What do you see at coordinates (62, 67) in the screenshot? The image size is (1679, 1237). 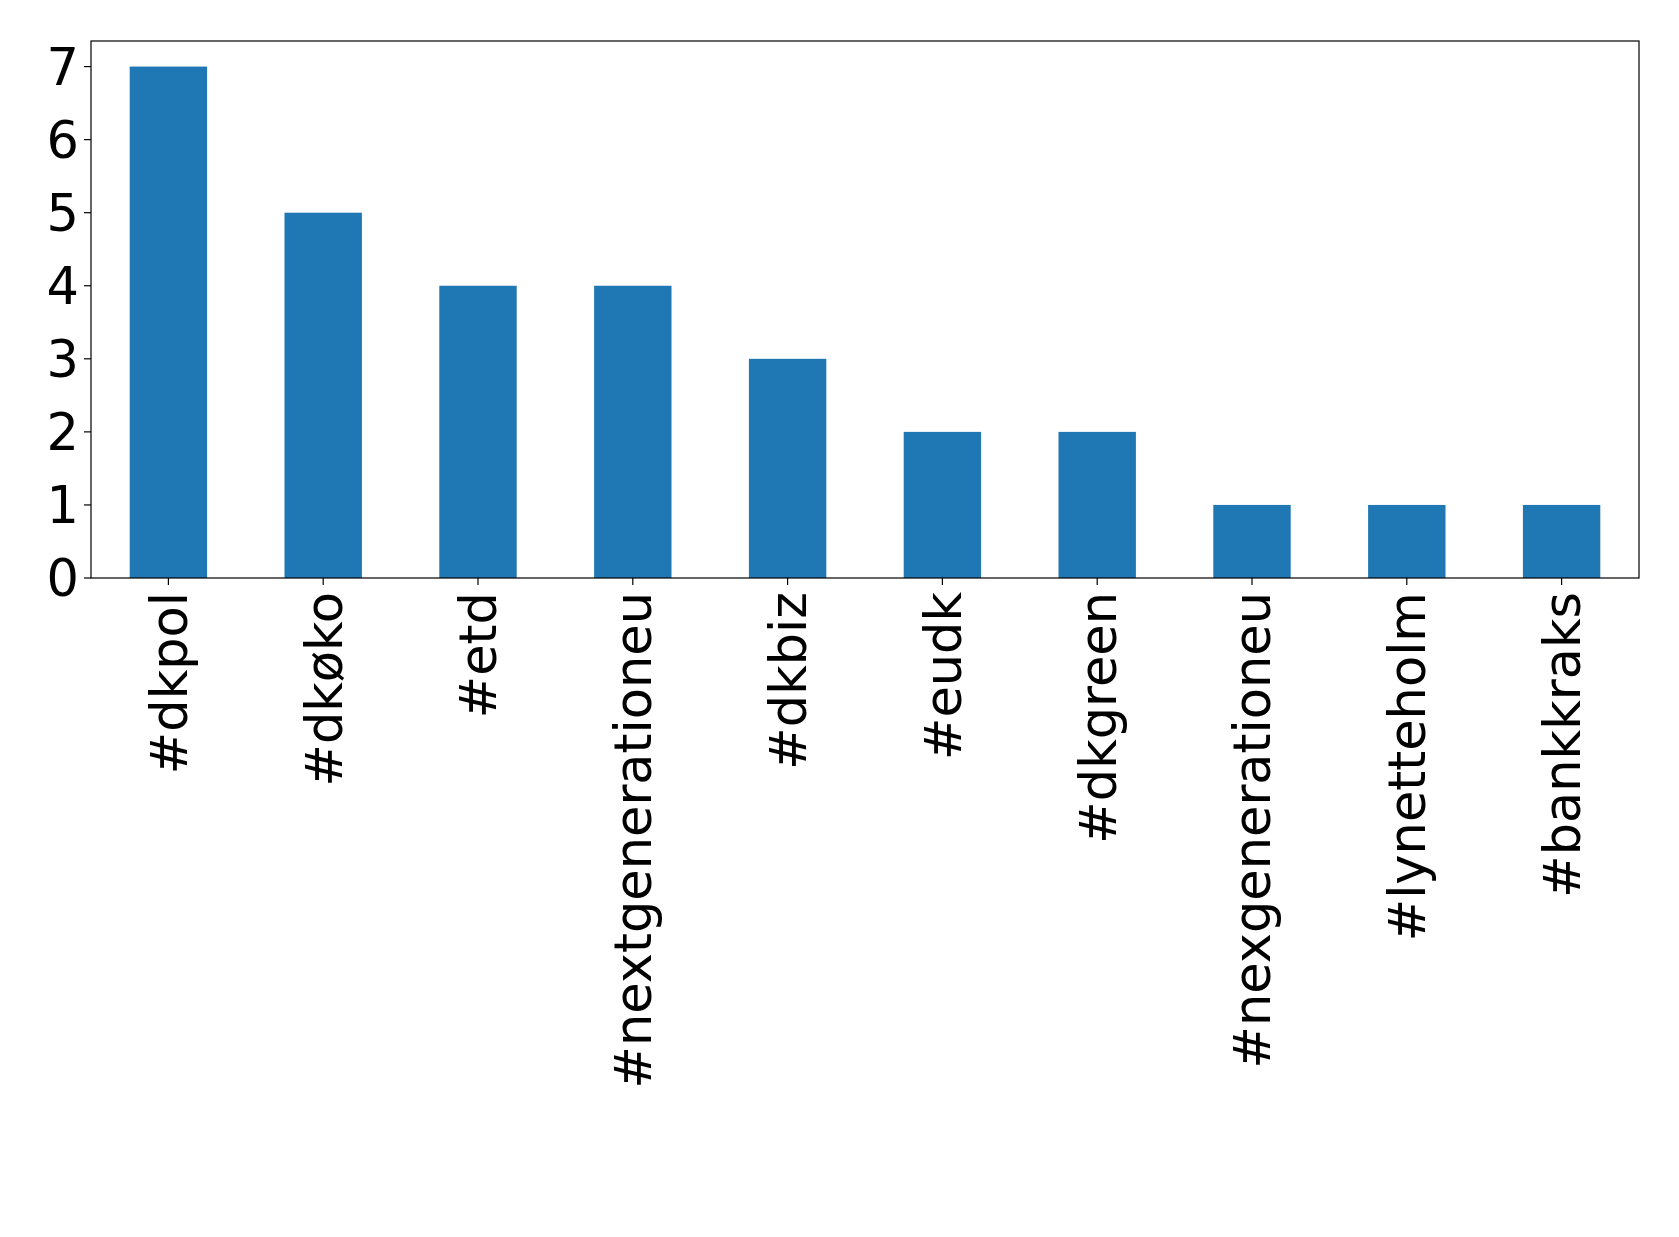 I see `y-tick-label: 7` at bounding box center [62, 67].